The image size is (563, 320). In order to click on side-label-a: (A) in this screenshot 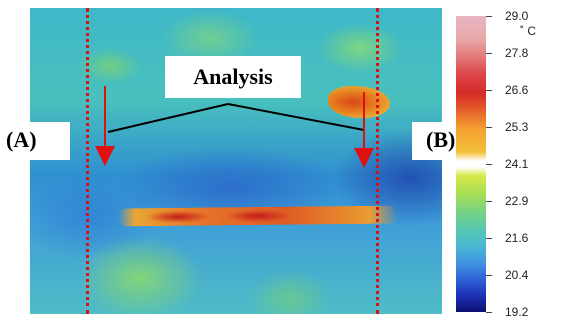, I will do `click(35, 141)`.